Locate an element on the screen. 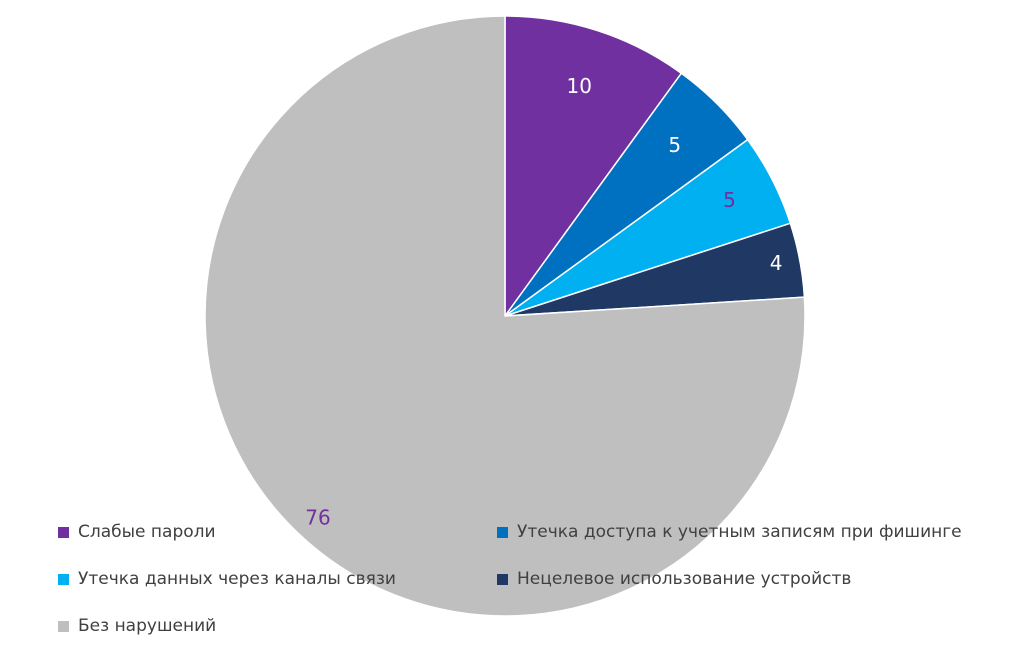 This screenshot has width=1011, height=669. data-label-phishing-account-leak: 5 is located at coordinates (674, 145).